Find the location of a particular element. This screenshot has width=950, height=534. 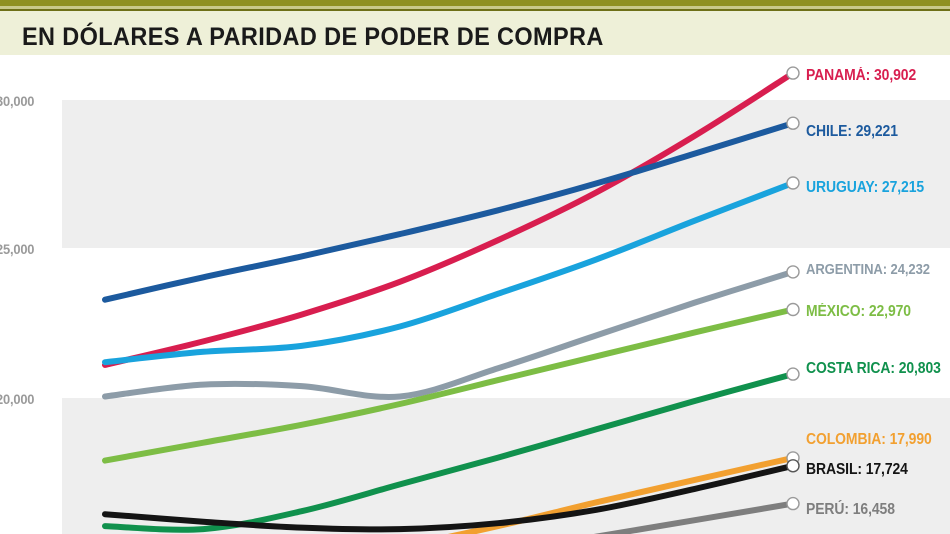

series-endpoint-marker-panam- is located at coordinates (793, 73).